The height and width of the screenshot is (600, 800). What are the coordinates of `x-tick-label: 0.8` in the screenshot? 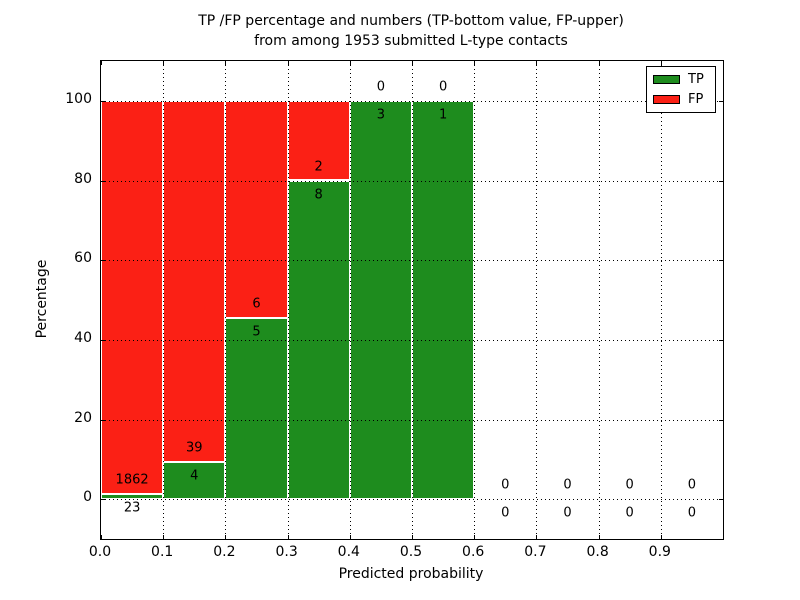 It's located at (597, 552).